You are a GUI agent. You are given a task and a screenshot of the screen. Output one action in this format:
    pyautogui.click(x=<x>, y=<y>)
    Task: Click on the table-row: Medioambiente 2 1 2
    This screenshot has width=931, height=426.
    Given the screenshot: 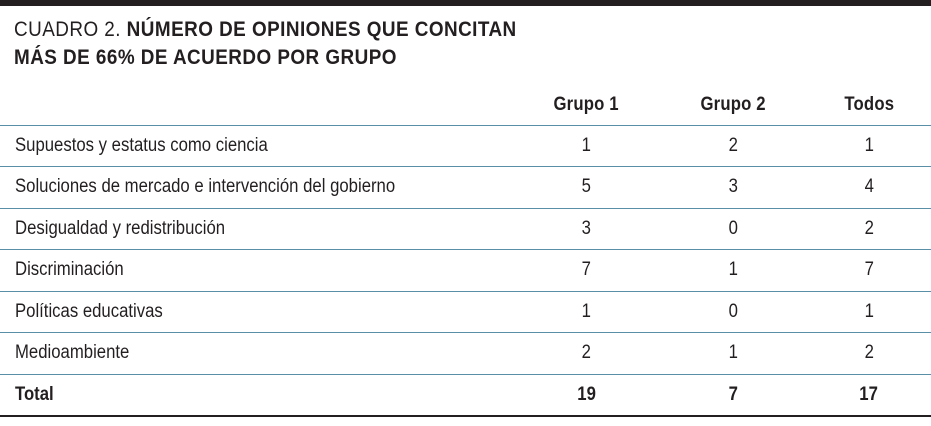 What is the action you would take?
    pyautogui.click(x=465, y=353)
    